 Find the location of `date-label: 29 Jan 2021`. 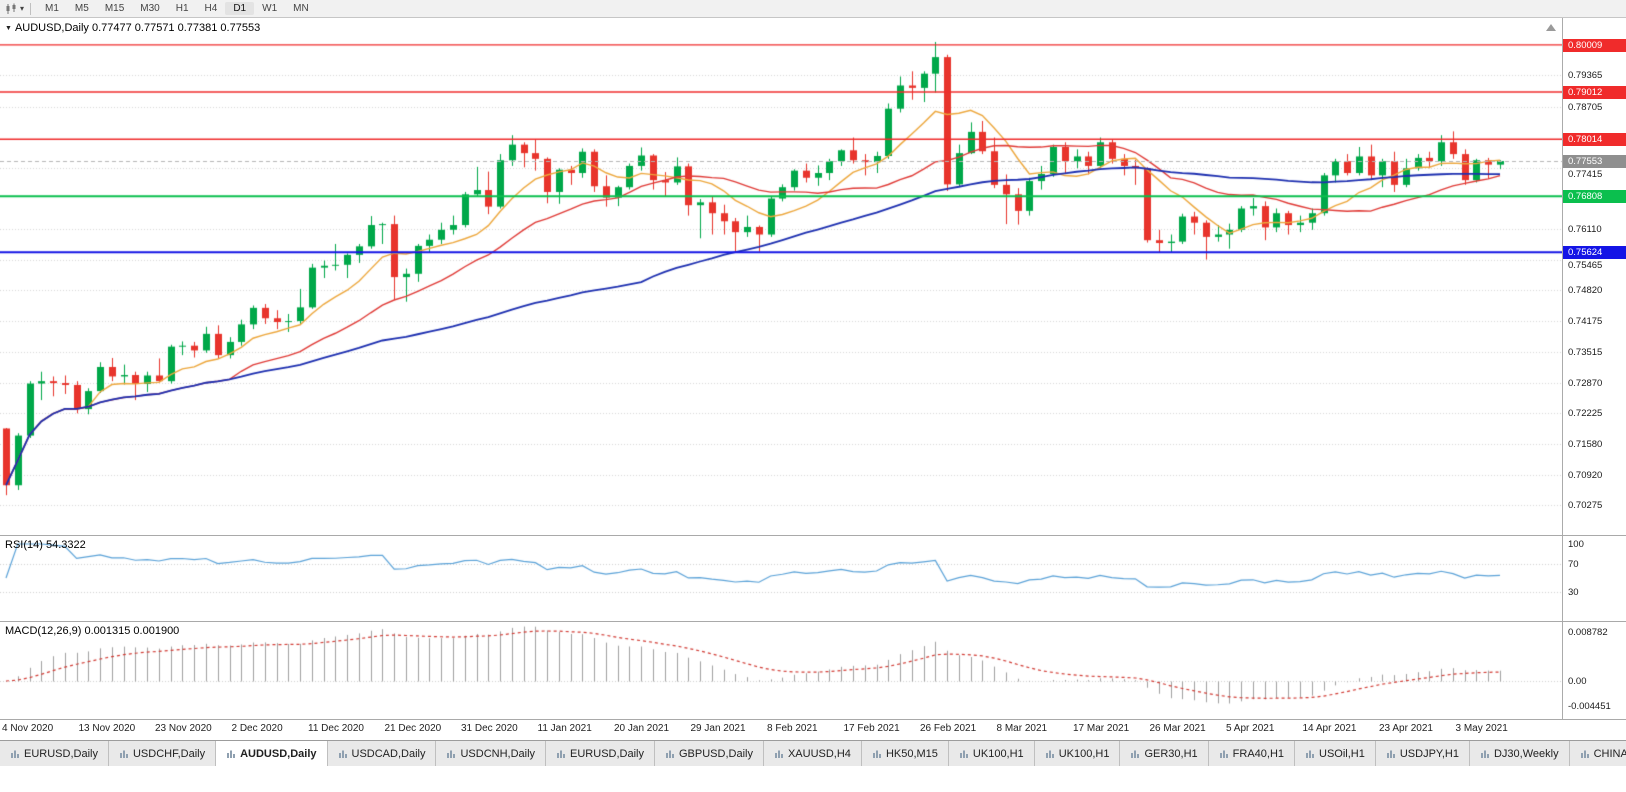

date-label: 29 Jan 2021 is located at coordinates (718, 728).